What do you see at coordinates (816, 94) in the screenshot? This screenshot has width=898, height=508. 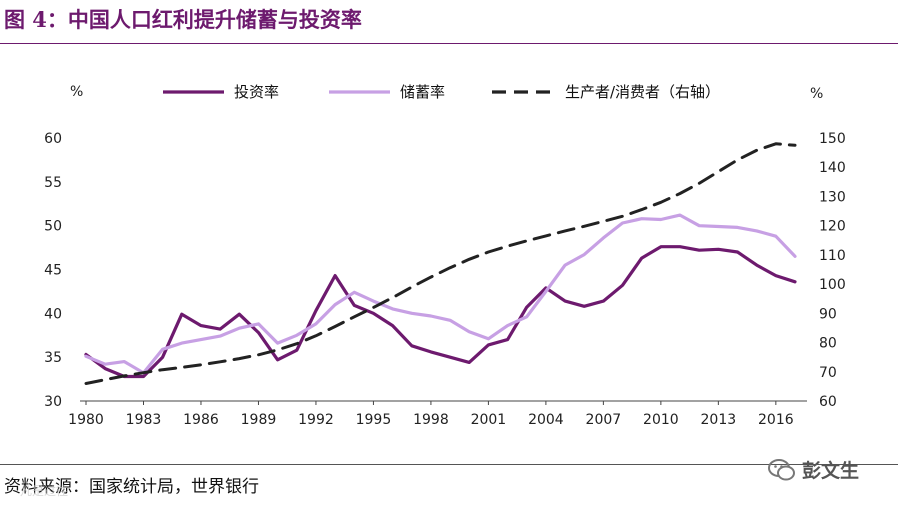 I see `y-right-unit-label: %` at bounding box center [816, 94].